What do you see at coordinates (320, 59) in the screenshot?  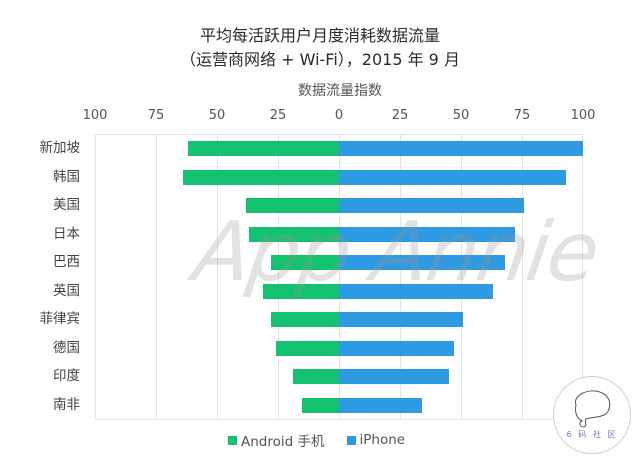 I see `chart-title-line2: （运营商网络 + Wi-Fi），2015 年 9 月` at bounding box center [320, 59].